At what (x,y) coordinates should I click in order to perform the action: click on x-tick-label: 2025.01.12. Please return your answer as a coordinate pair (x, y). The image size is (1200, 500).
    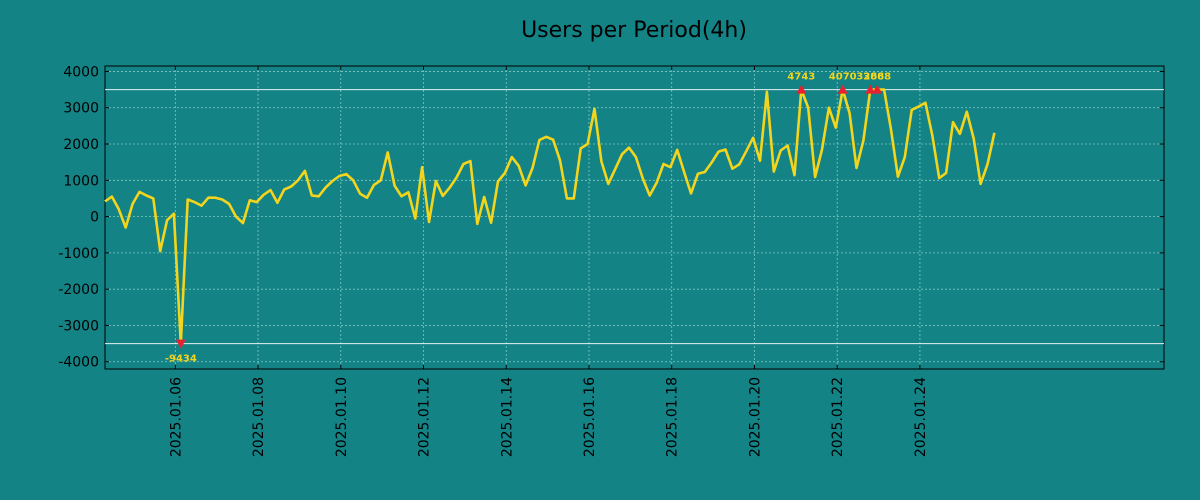
    Looking at the image, I should click on (425, 417).